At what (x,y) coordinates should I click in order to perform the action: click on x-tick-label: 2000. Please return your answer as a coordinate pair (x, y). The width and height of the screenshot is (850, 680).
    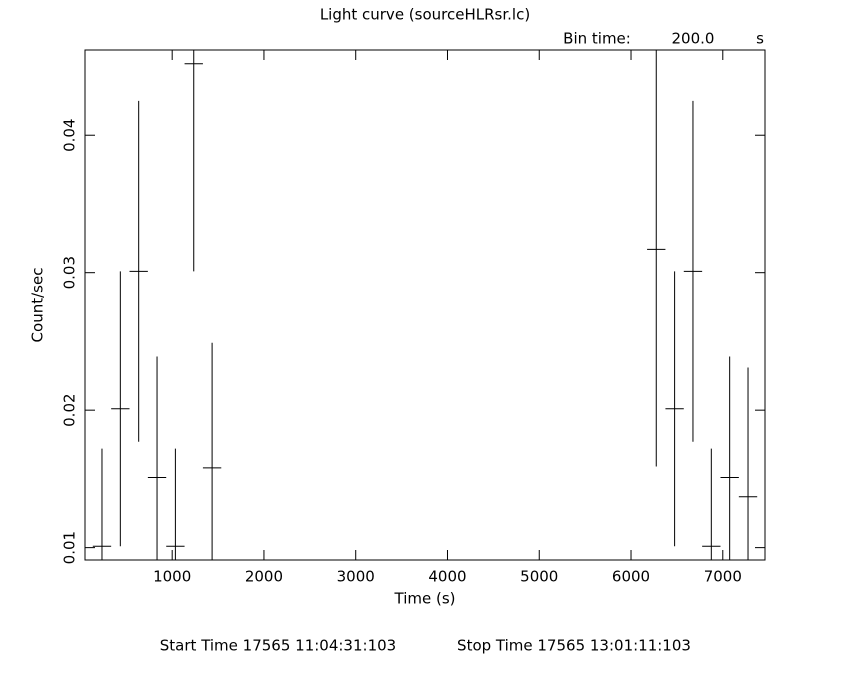
    Looking at the image, I should click on (264, 577).